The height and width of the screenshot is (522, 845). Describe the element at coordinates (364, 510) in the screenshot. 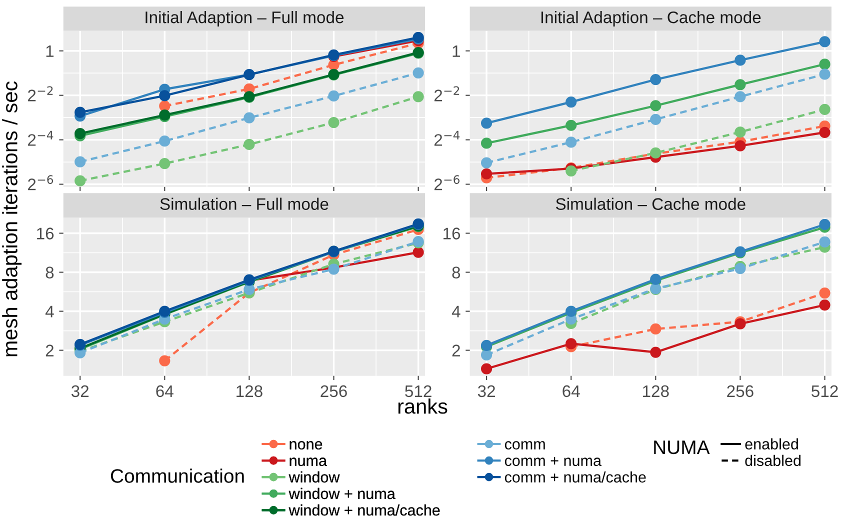

I see `legend-label: window + numa/cache` at that location.